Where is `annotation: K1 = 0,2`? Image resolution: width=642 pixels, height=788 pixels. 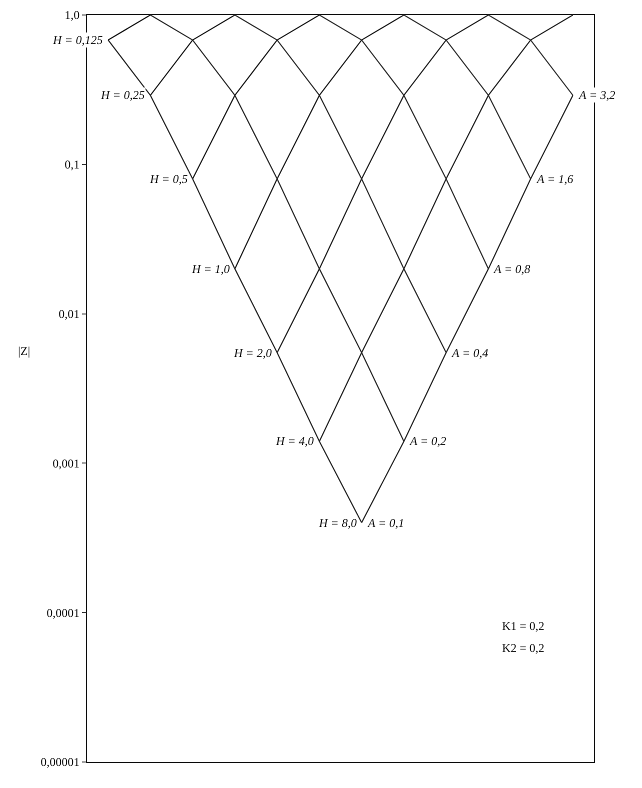 annotation: K1 = 0,2 is located at coordinates (523, 626).